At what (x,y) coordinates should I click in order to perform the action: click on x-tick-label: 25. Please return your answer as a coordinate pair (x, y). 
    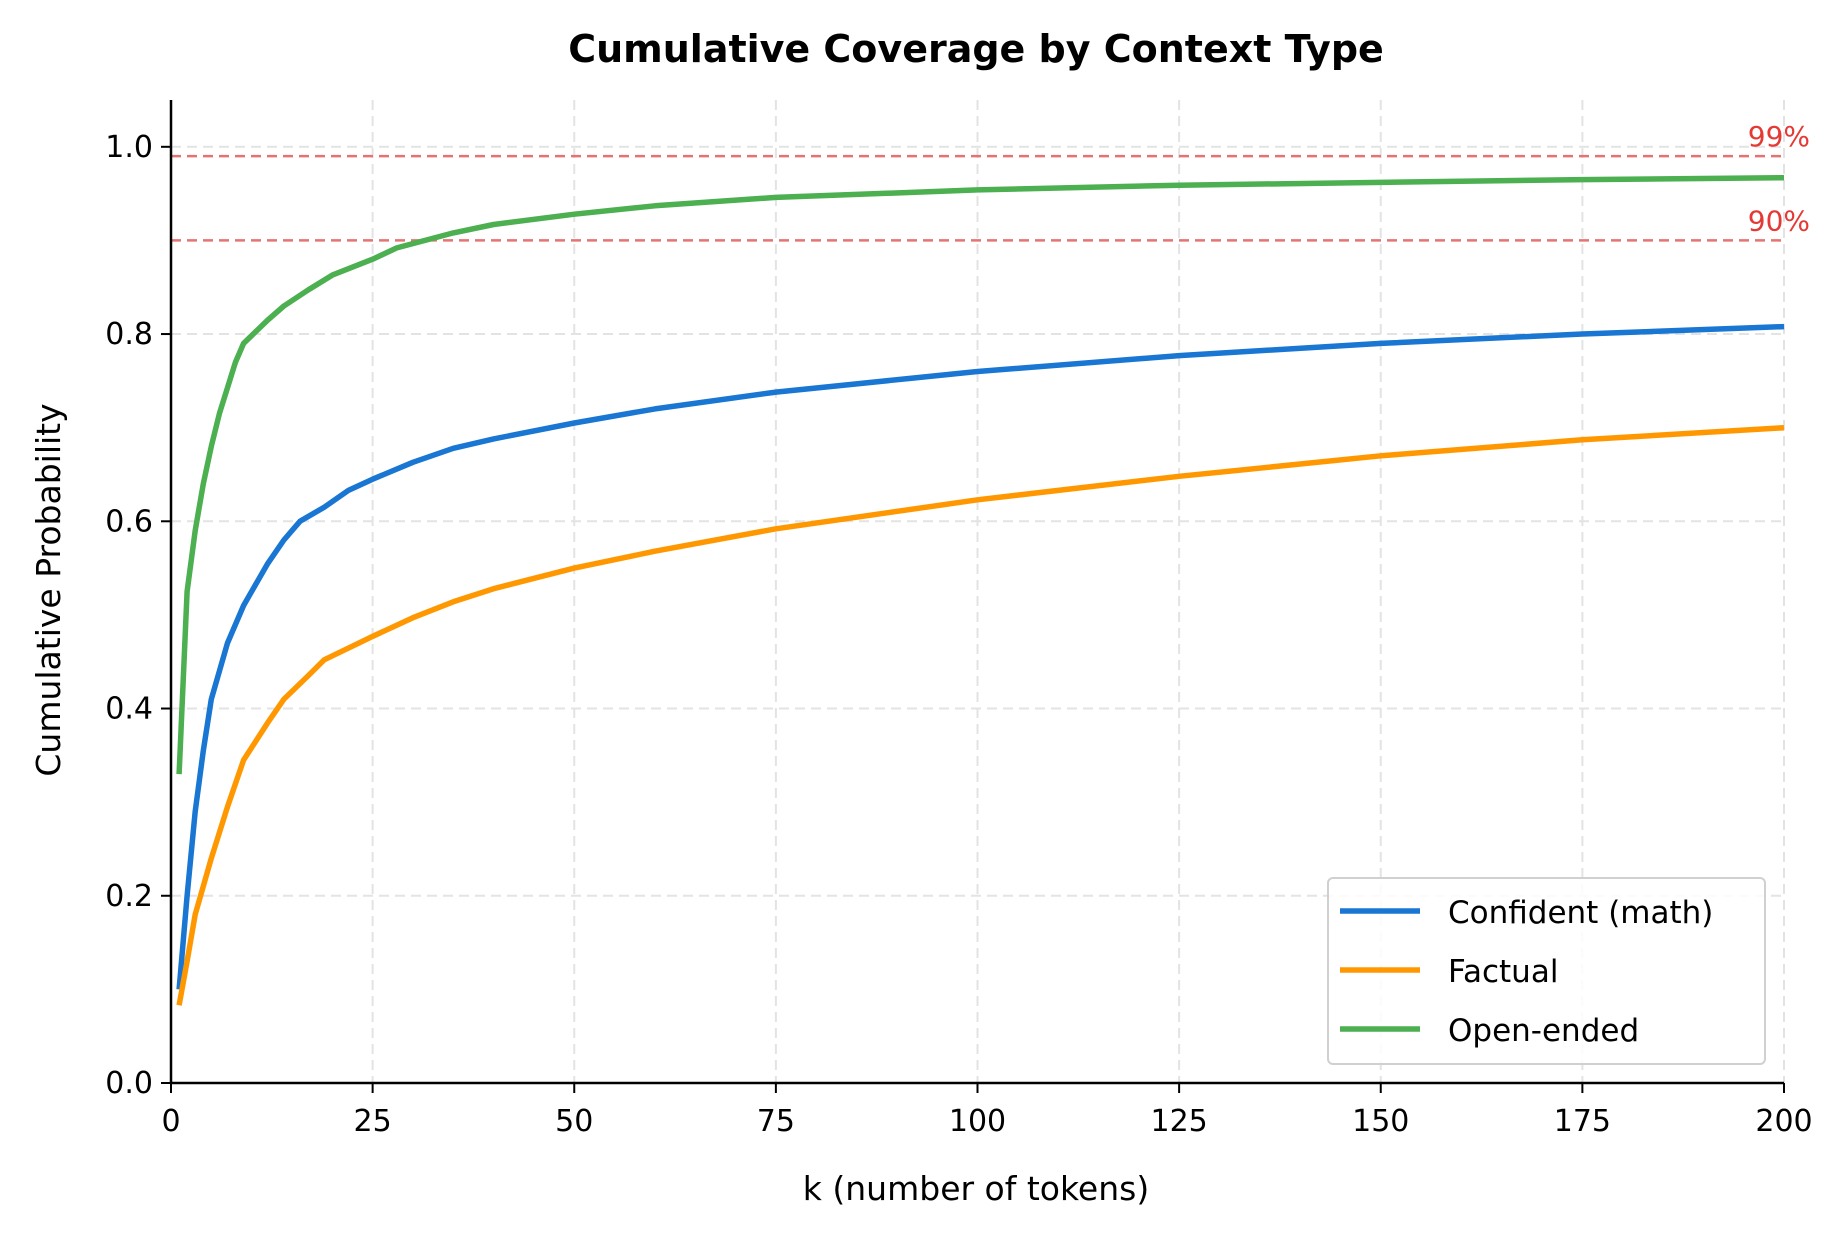
    Looking at the image, I should click on (373, 1121).